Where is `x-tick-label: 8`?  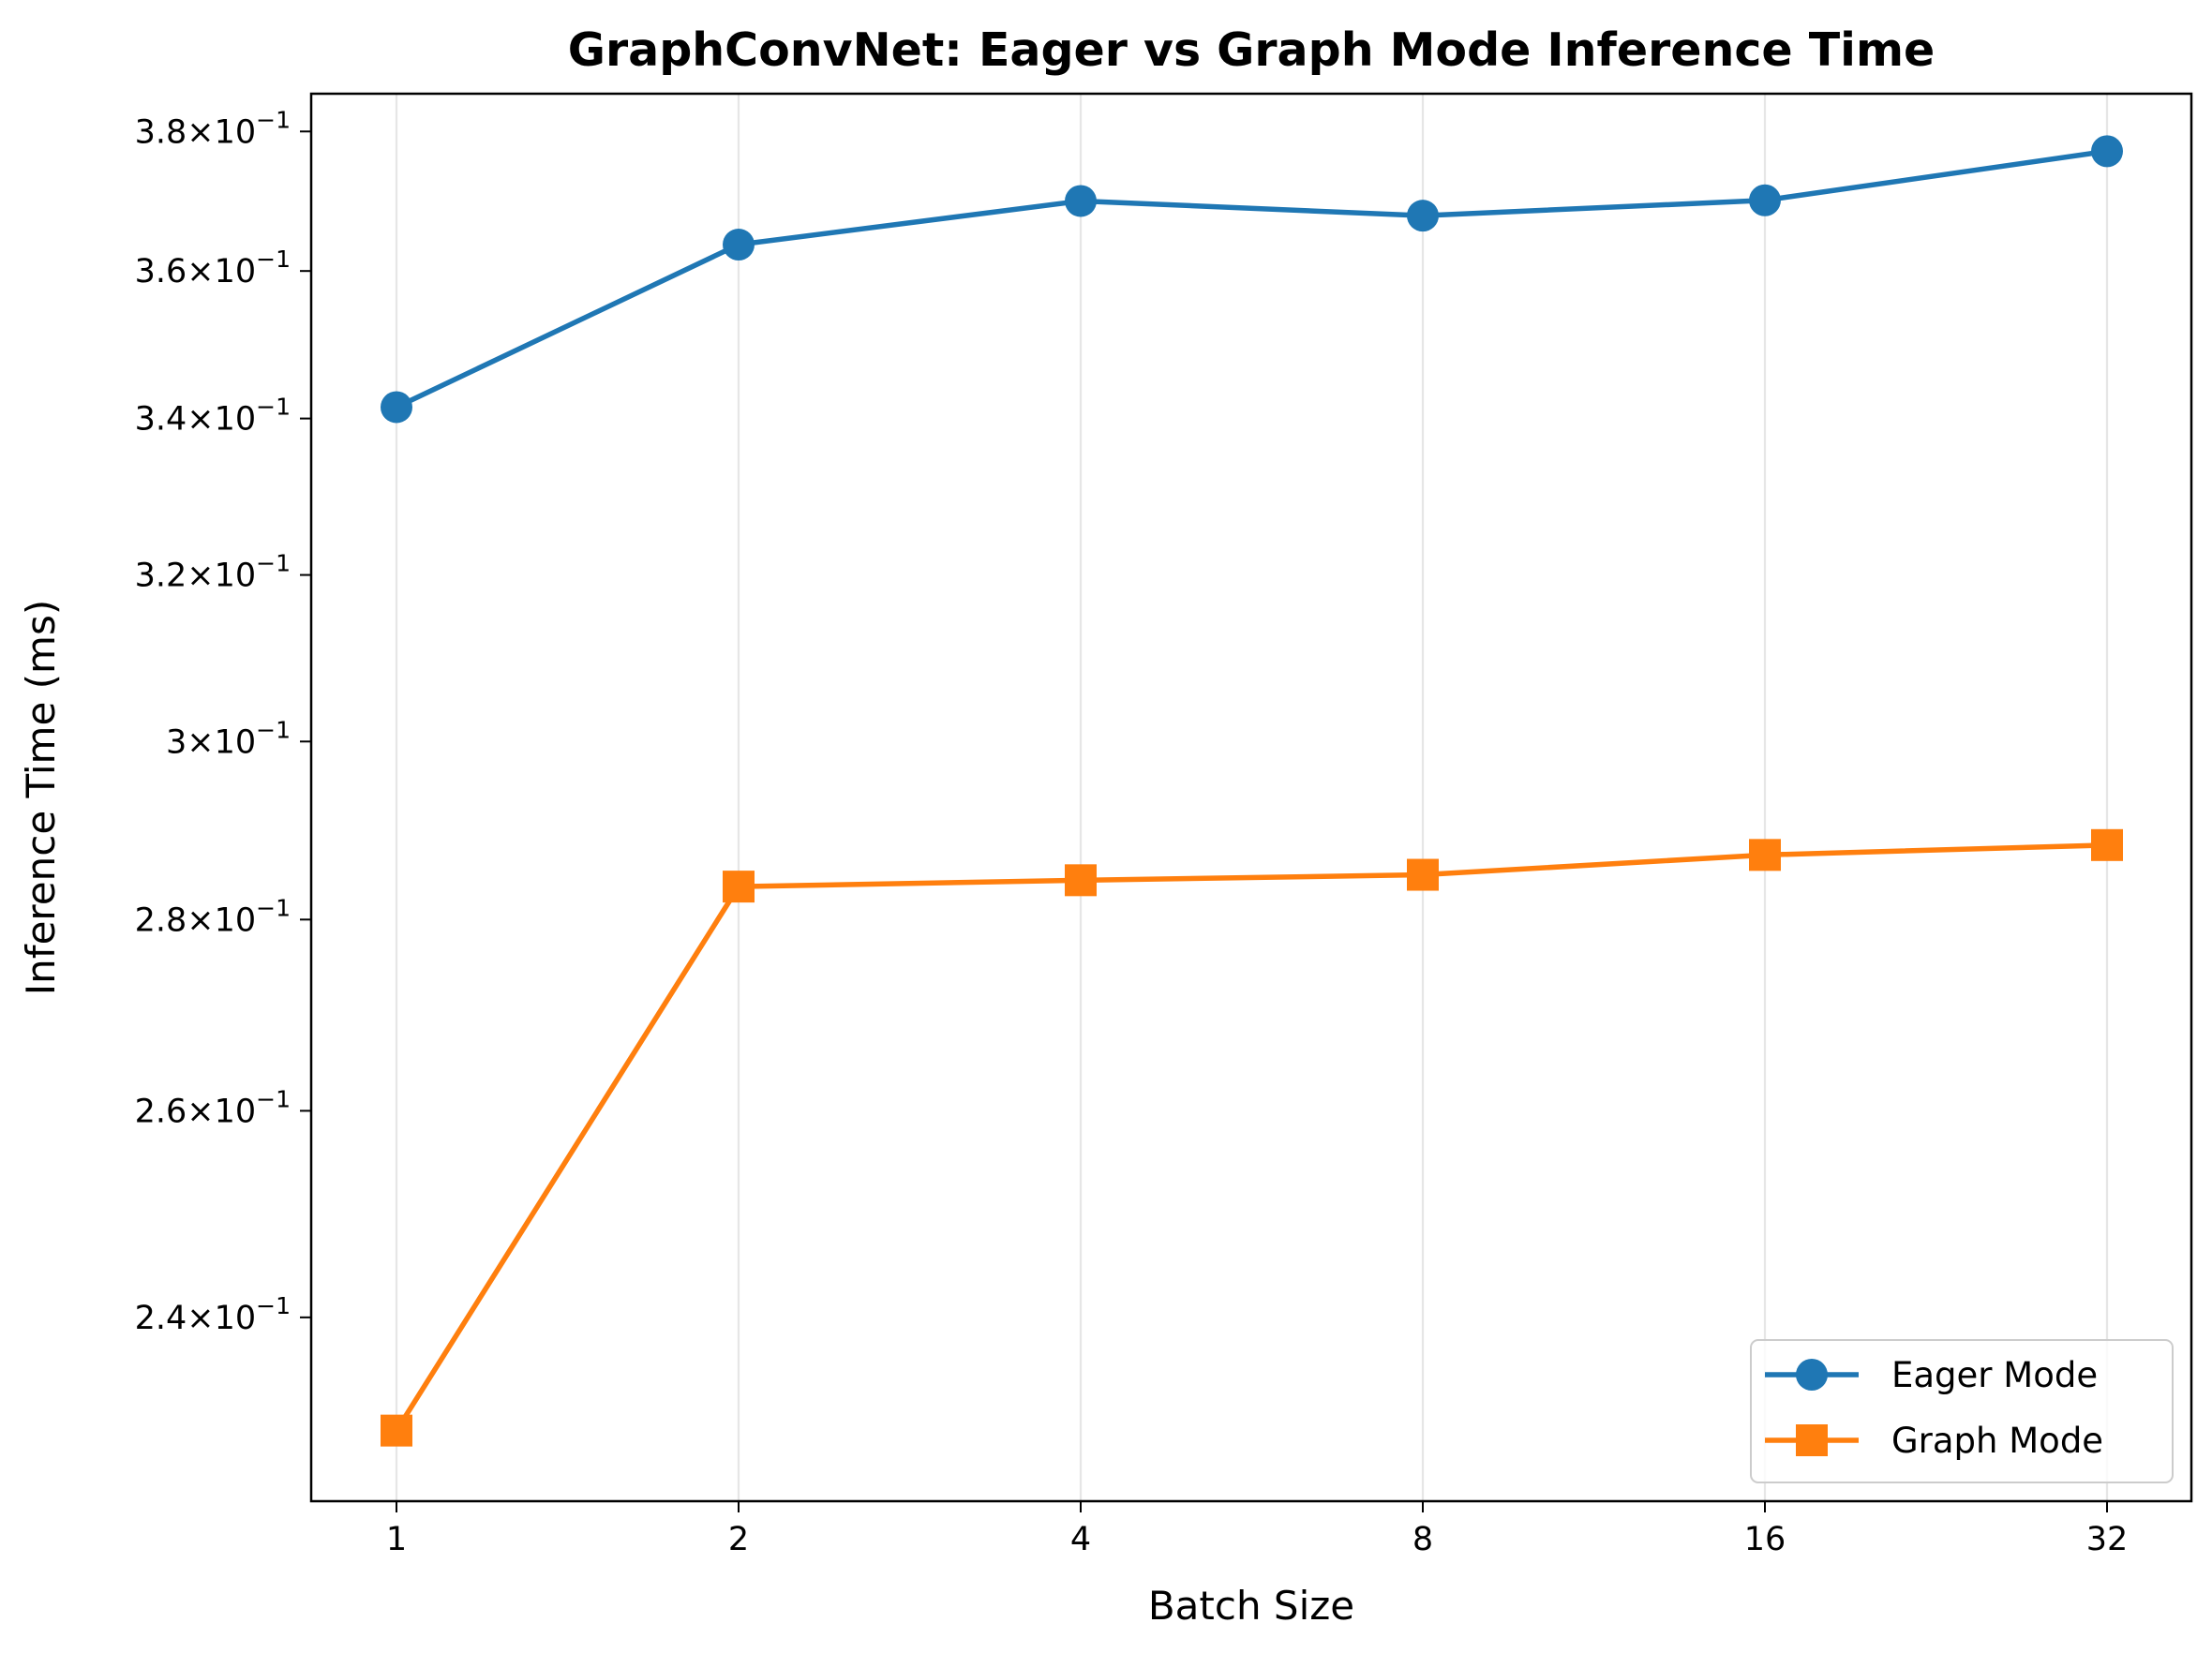 x-tick-label: 8 is located at coordinates (1422, 1539).